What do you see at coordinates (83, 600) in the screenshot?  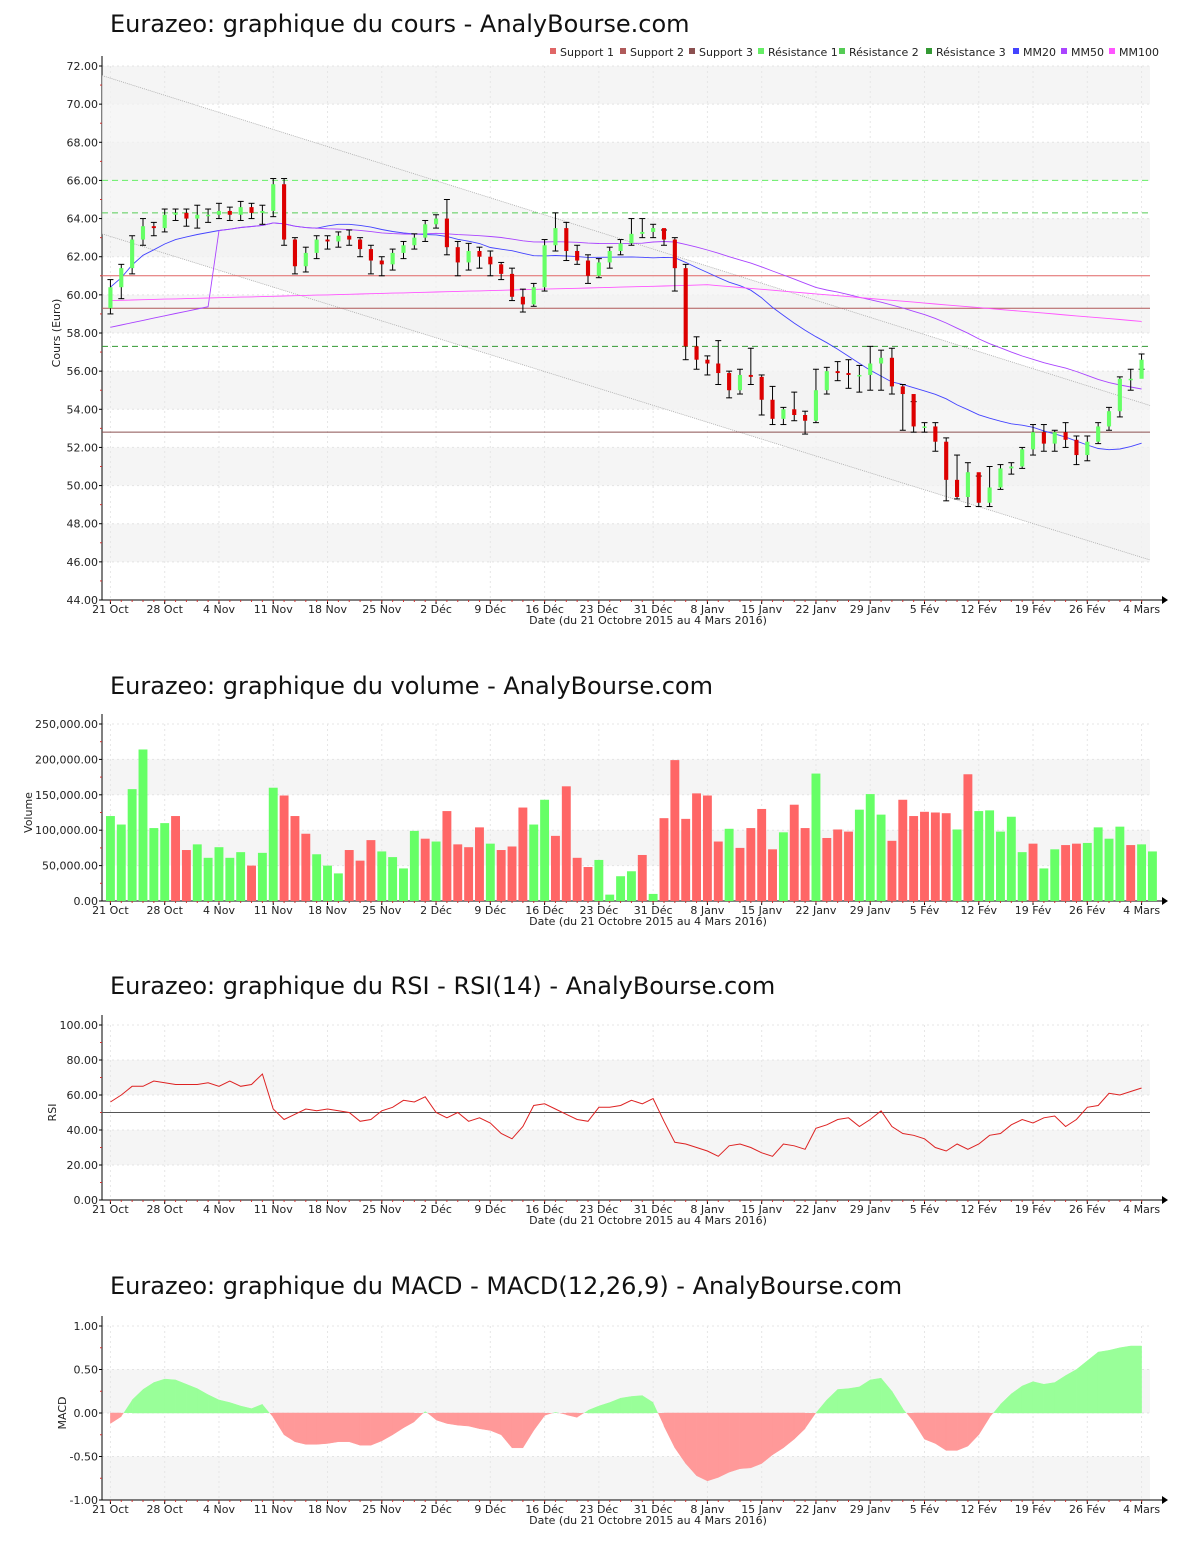 I see `y-tick-label: 44.00` at bounding box center [83, 600].